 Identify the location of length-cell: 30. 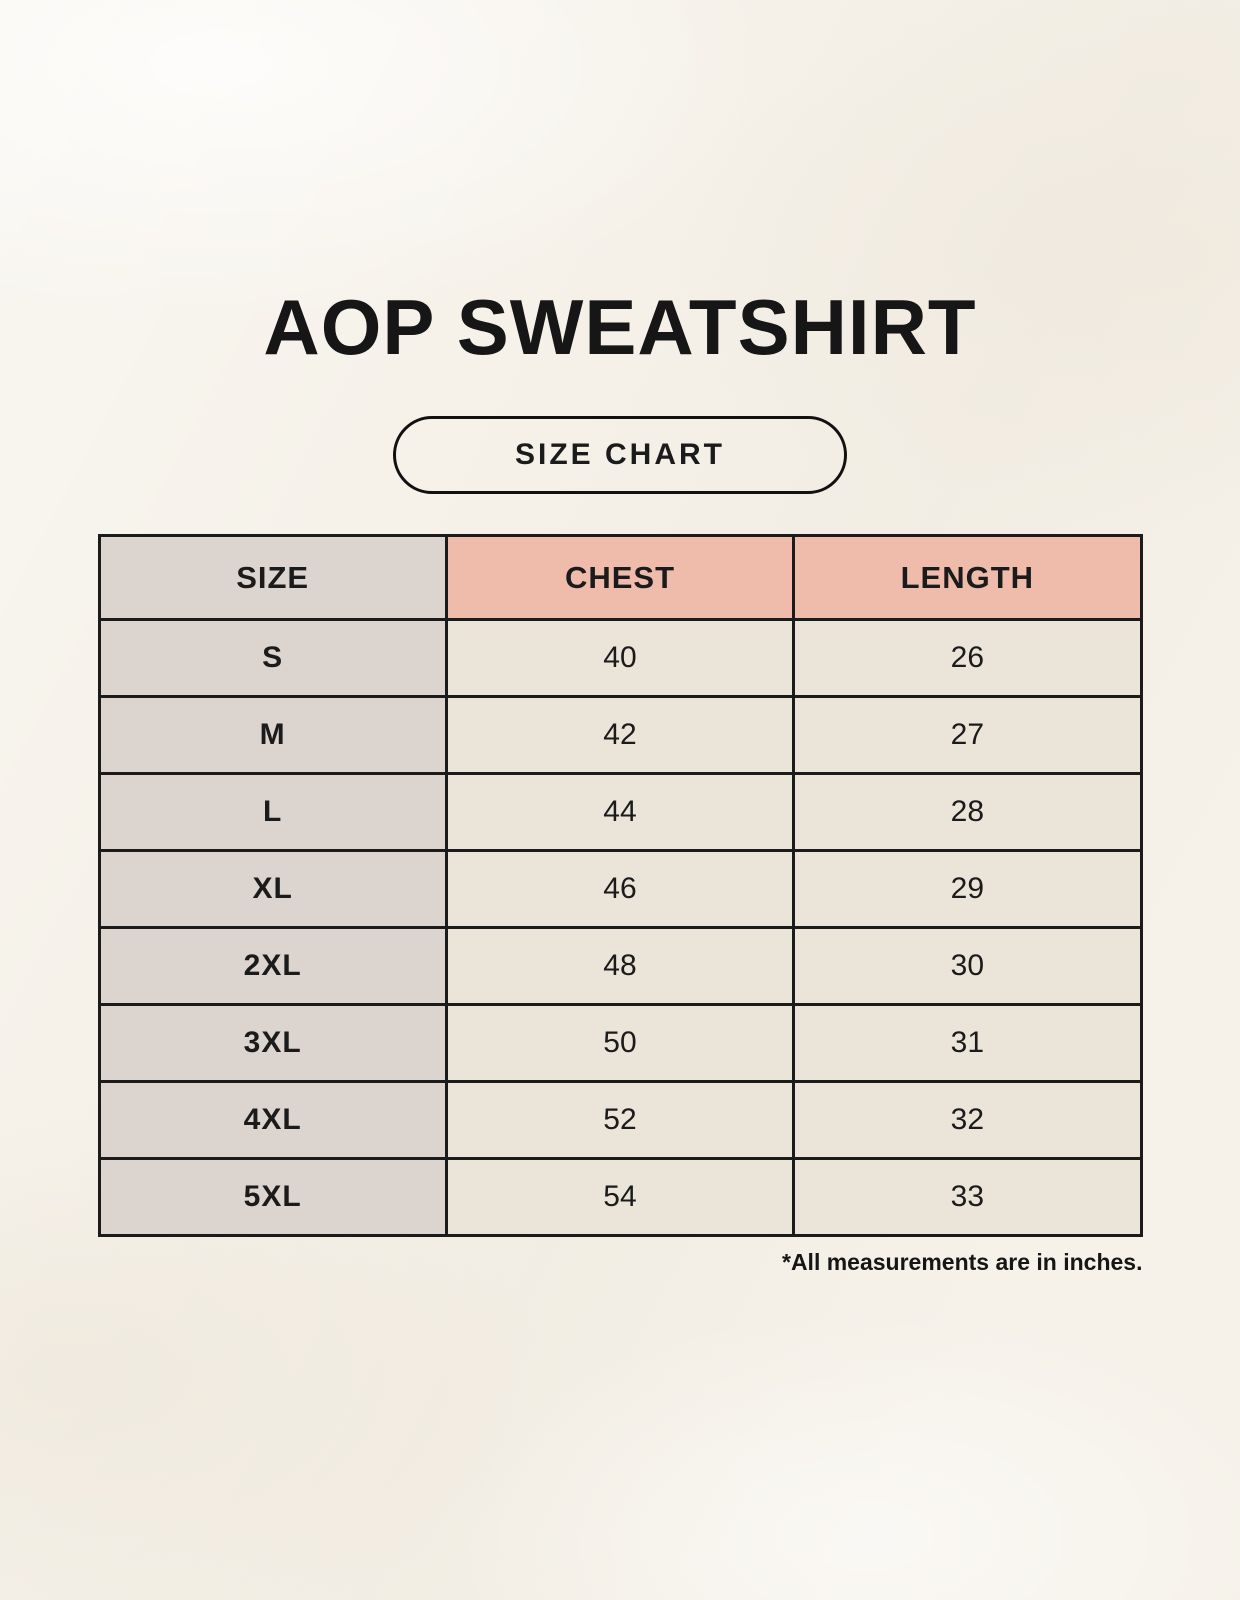
(967, 966).